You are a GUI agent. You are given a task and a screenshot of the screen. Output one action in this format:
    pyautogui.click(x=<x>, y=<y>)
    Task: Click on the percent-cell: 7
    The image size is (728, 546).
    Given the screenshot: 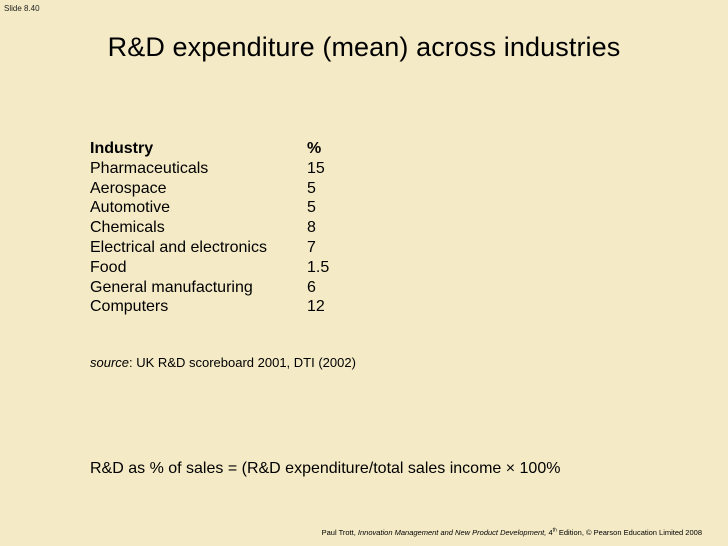 What is the action you would take?
    pyautogui.click(x=311, y=247)
    